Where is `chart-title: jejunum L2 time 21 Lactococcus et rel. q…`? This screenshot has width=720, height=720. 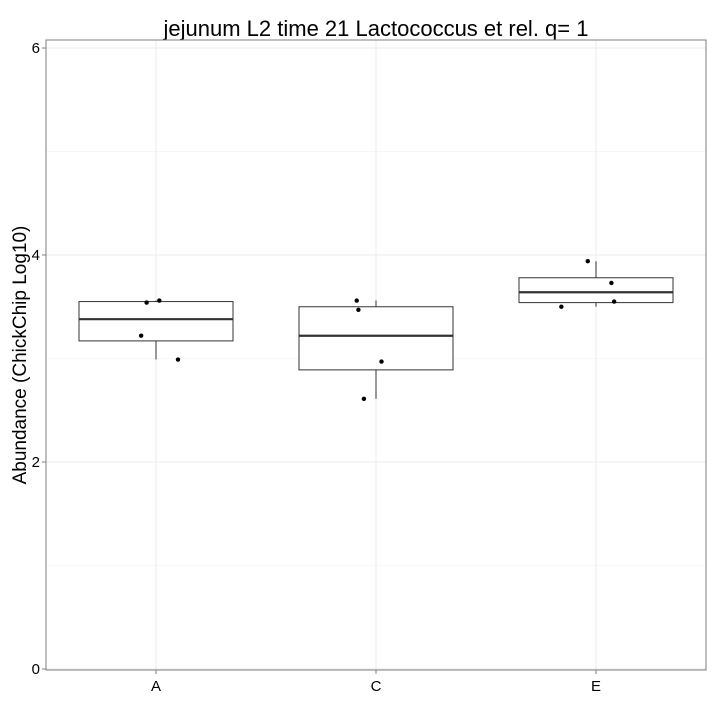
chart-title: jejunum L2 time 21 Lactococcus et rel. q… is located at coordinates (376, 28).